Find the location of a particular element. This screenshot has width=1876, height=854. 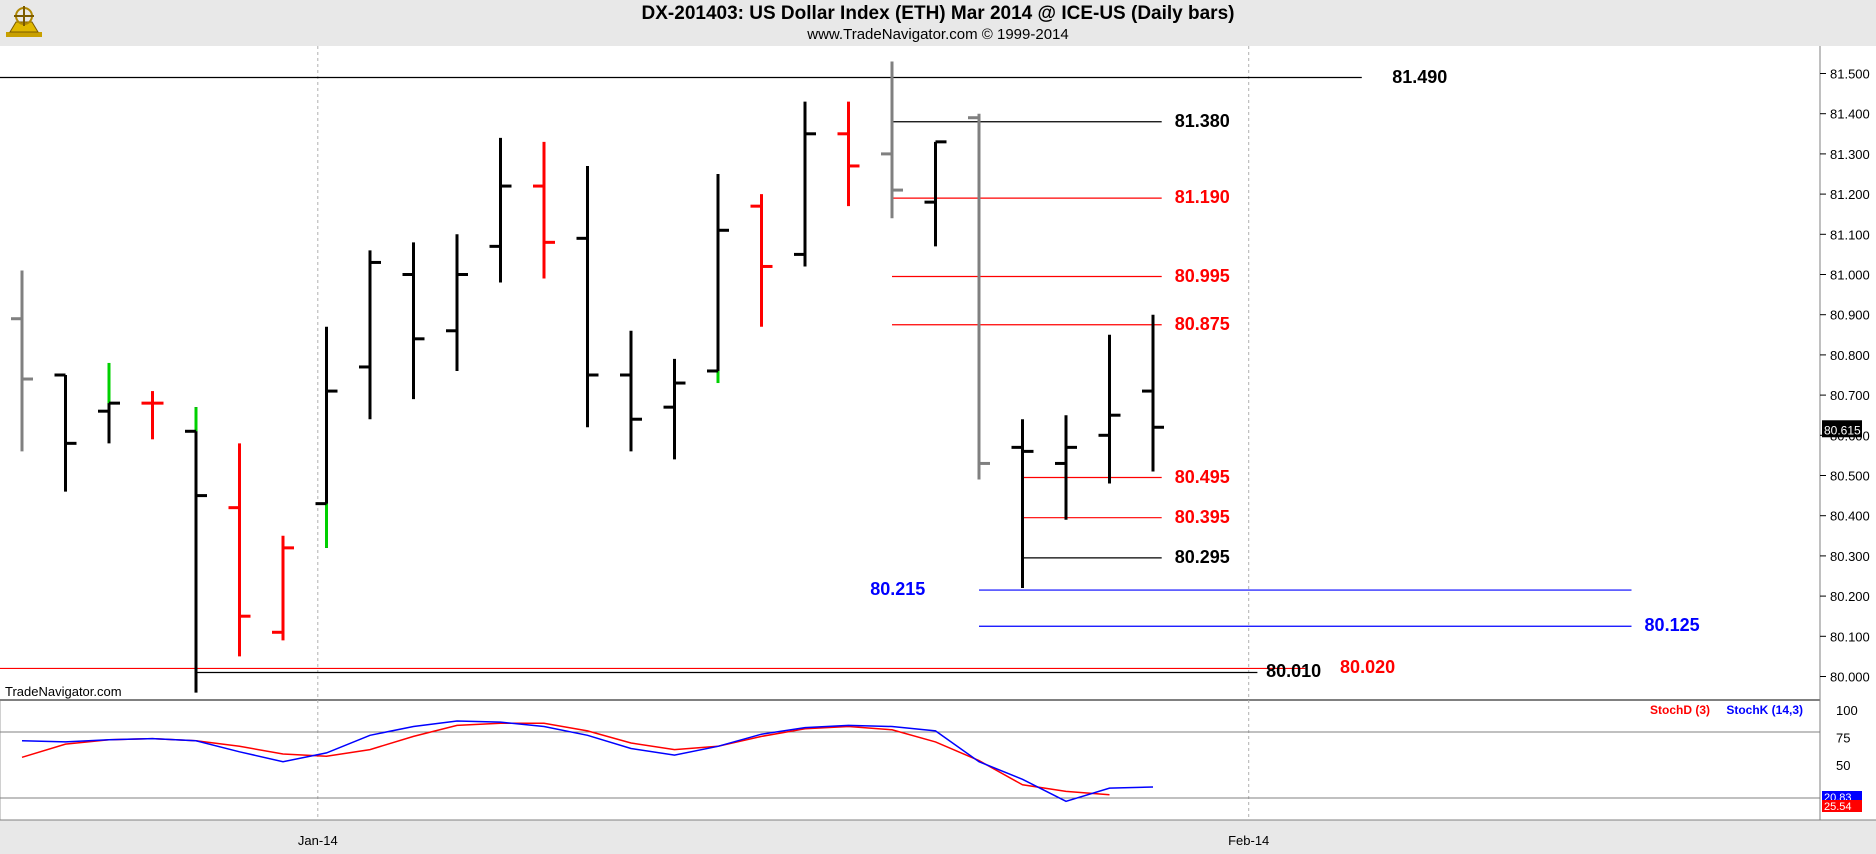

y-tick-label: 81.000 is located at coordinates (1850, 275).